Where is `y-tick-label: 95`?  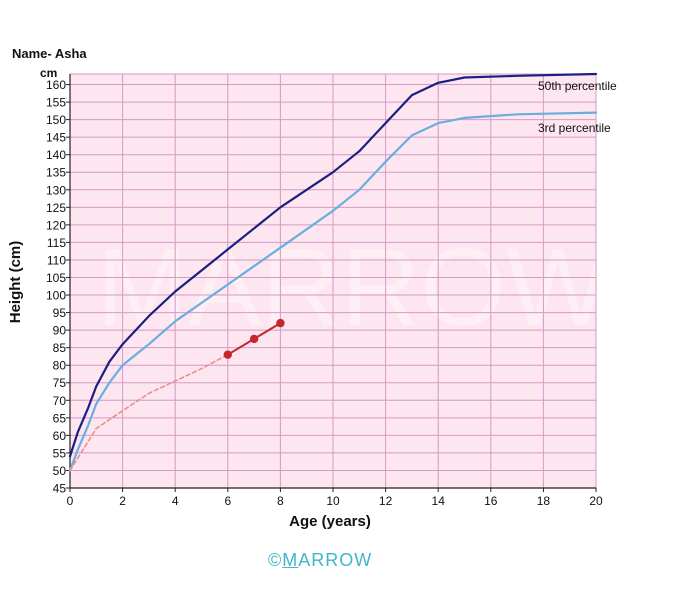
y-tick-label: 95 is located at coordinates (60, 313).